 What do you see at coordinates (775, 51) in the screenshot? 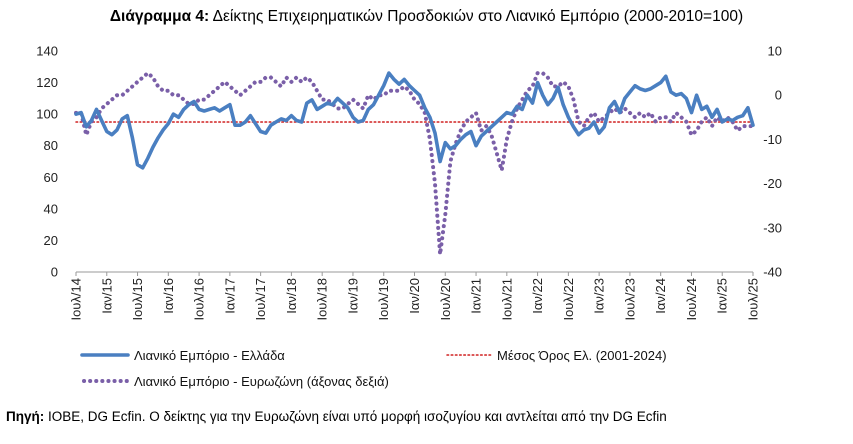
I see `y-right-tick-label: 10` at bounding box center [775, 51].